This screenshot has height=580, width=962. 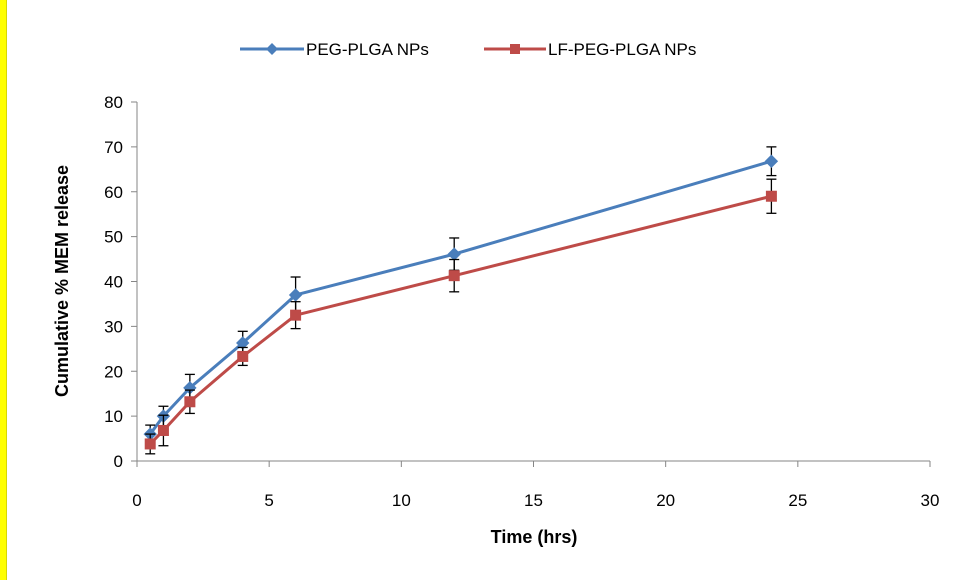 What do you see at coordinates (622, 49) in the screenshot?
I see `legend-label-lf-peg-plga: LF-PEG-PLGA NPs` at bounding box center [622, 49].